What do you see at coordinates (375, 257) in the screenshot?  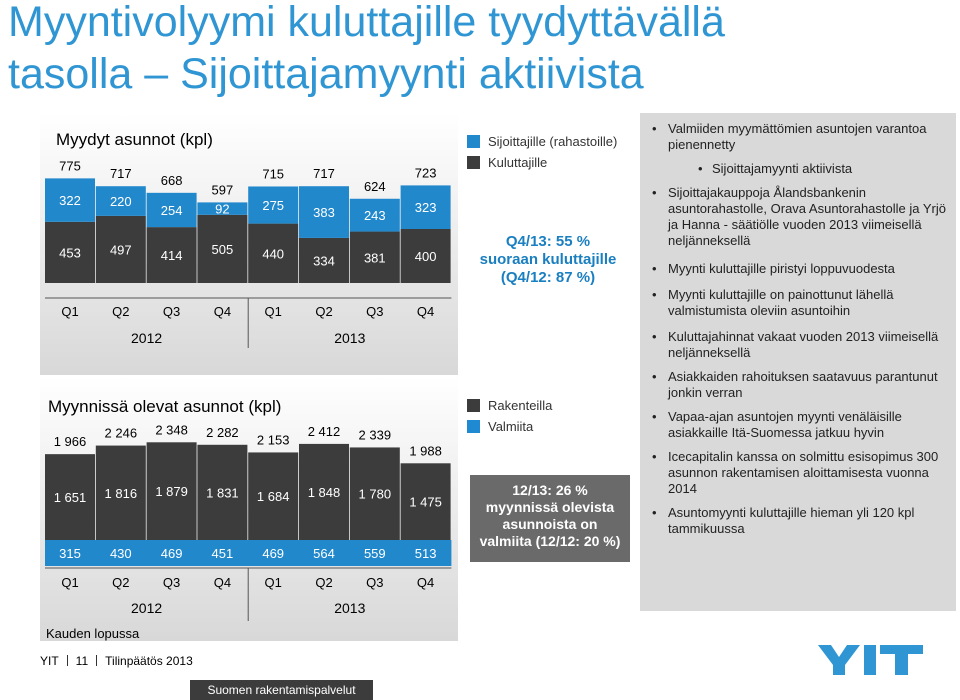 I see `data-label-consumers: 381` at bounding box center [375, 257].